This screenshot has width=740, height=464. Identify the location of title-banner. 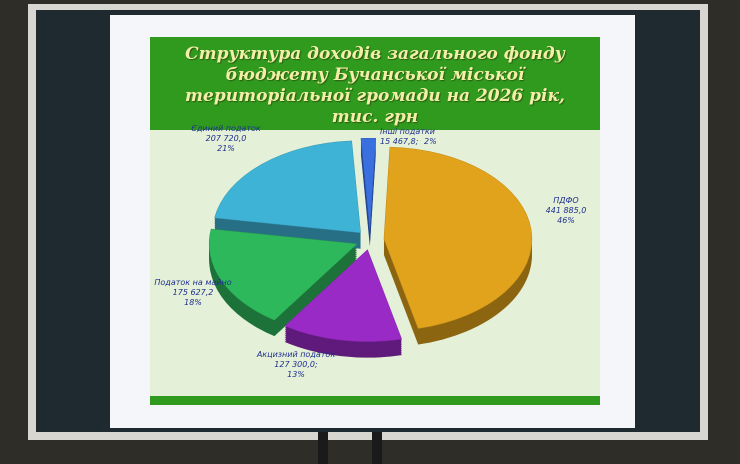
(375, 83).